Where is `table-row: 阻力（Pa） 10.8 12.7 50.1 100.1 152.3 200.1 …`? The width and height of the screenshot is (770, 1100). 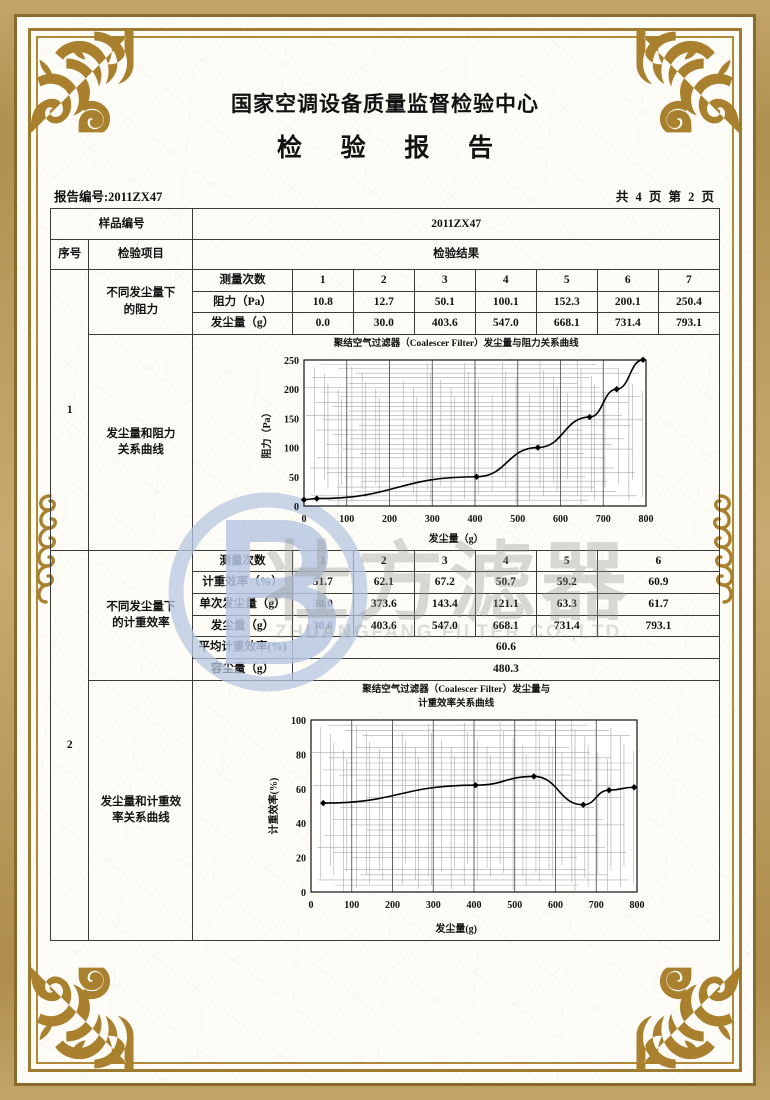
table-row: 阻力（Pa） 10.8 12.7 50.1 100.1 152.3 200.1 … is located at coordinates (386, 302).